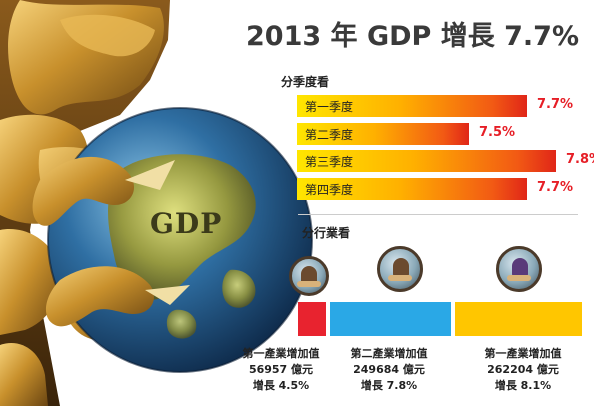 The image size is (594, 406). What do you see at coordinates (329, 135) in the screenshot?
I see `quarter-label: 第二季度` at bounding box center [329, 135].